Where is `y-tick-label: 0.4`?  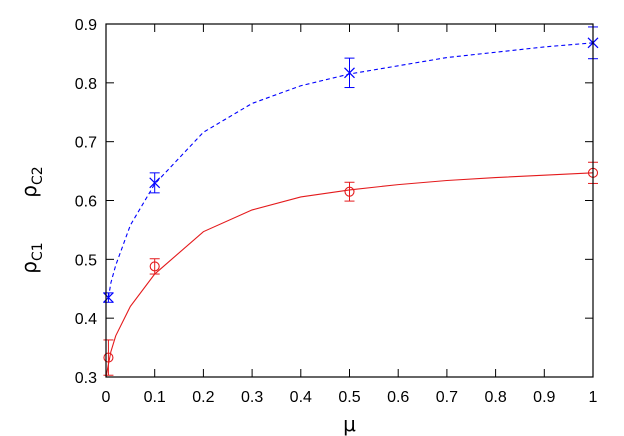 y-tick-label: 0.4 is located at coordinates (86, 319).